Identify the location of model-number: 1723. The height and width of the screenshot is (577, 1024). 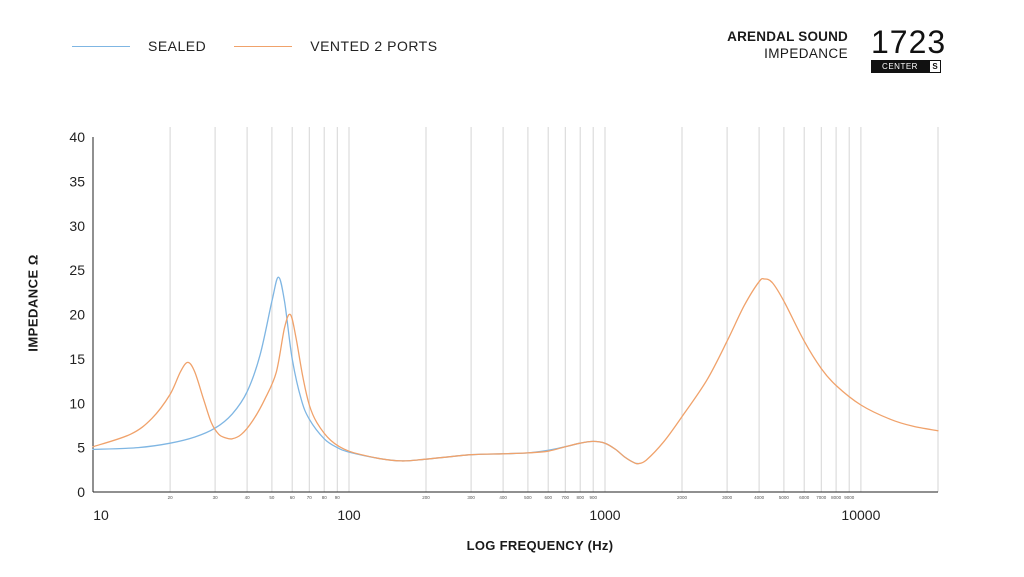
(909, 42).